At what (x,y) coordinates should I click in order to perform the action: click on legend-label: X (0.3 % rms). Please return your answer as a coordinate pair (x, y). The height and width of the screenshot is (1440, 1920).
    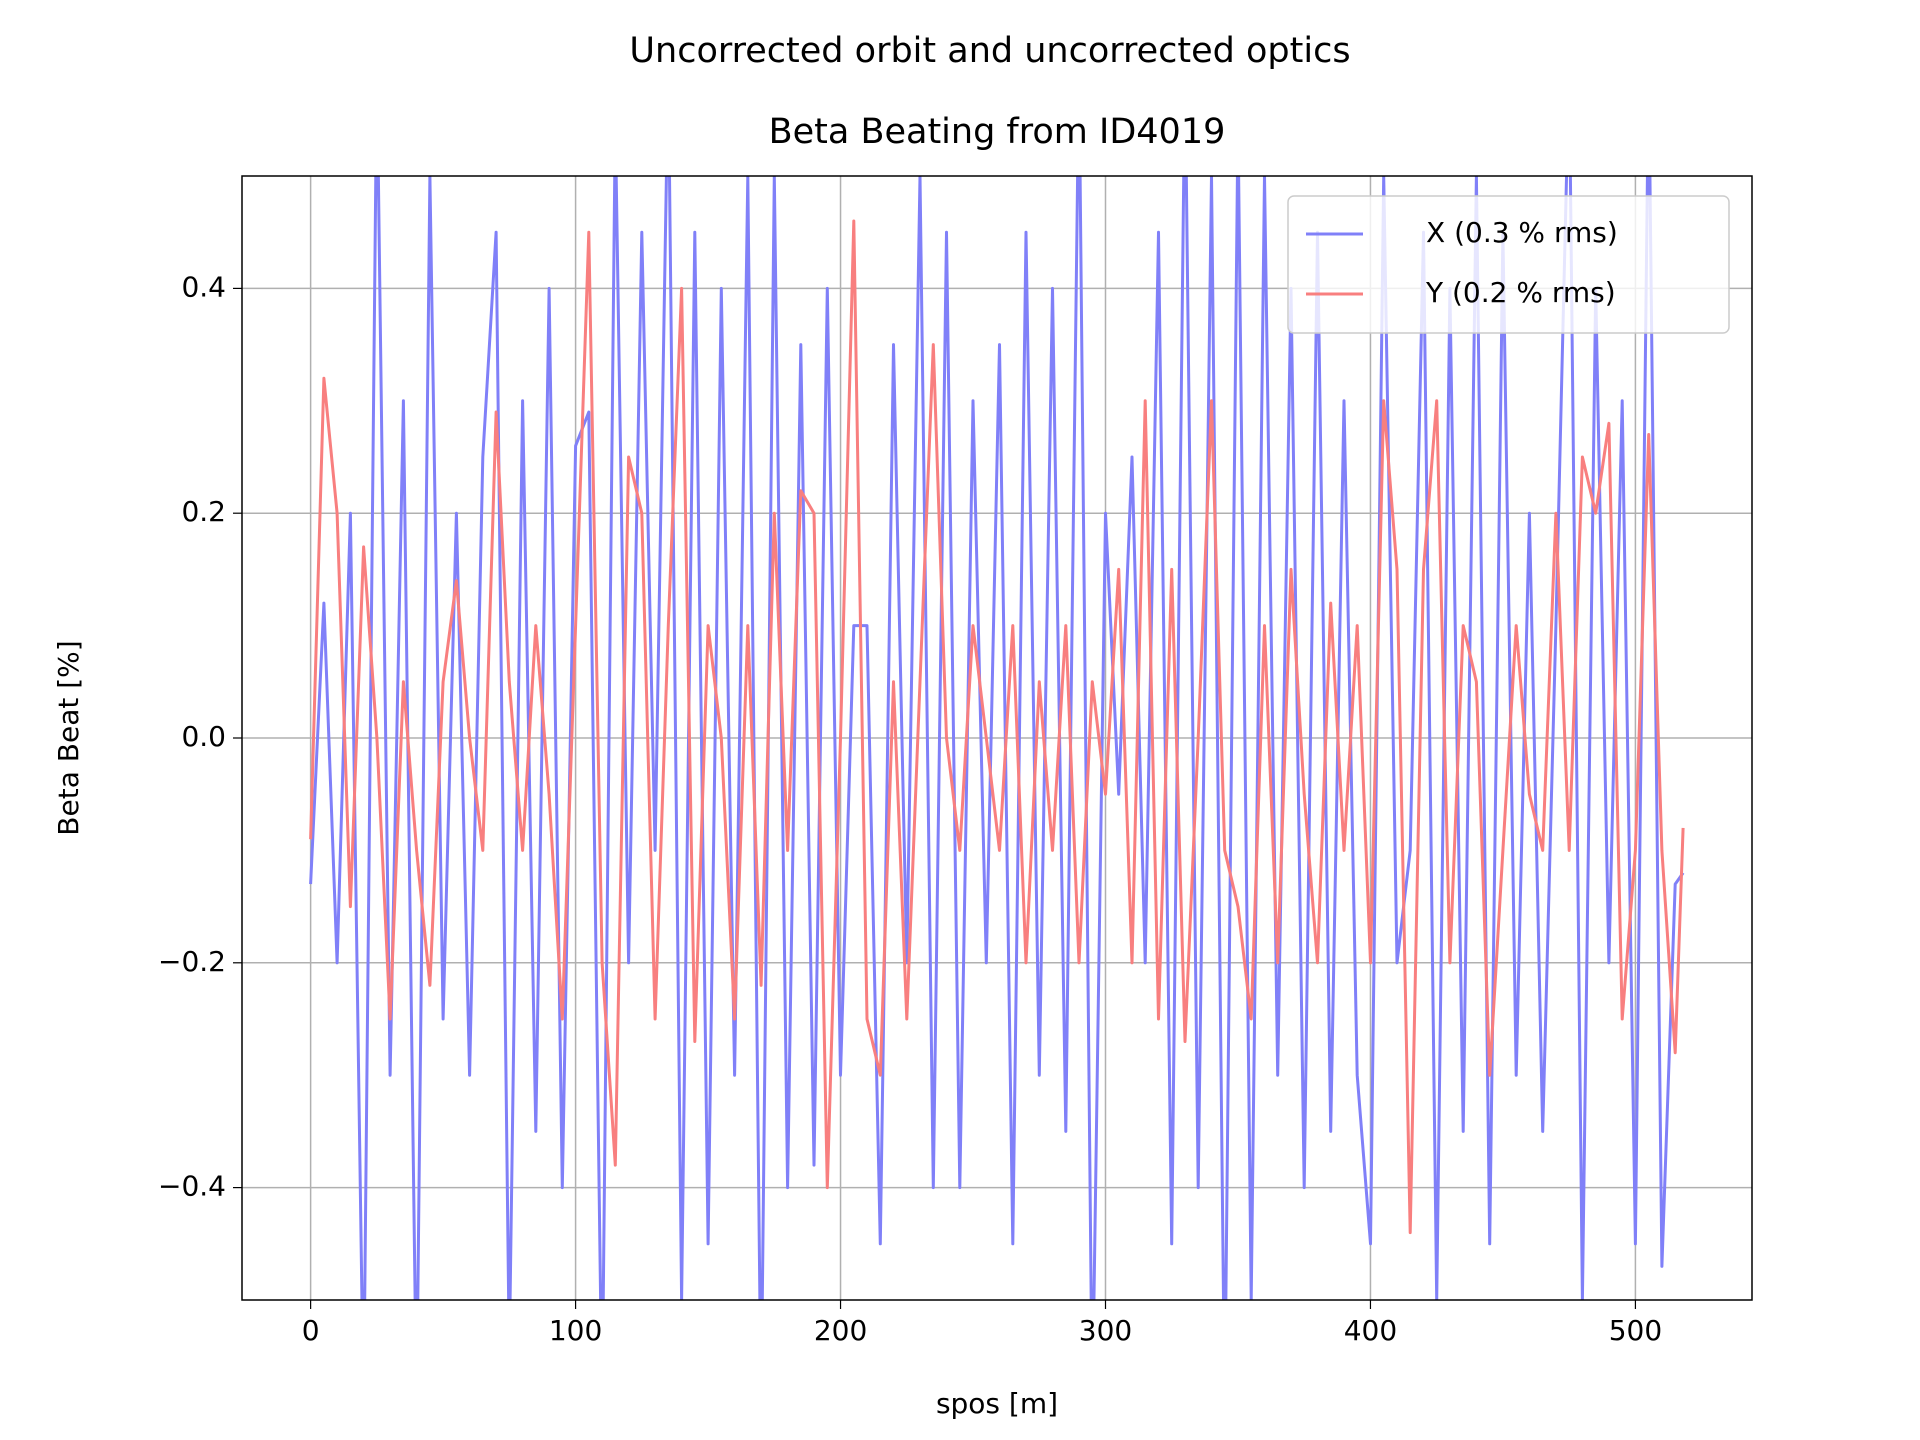
    Looking at the image, I should click on (1522, 232).